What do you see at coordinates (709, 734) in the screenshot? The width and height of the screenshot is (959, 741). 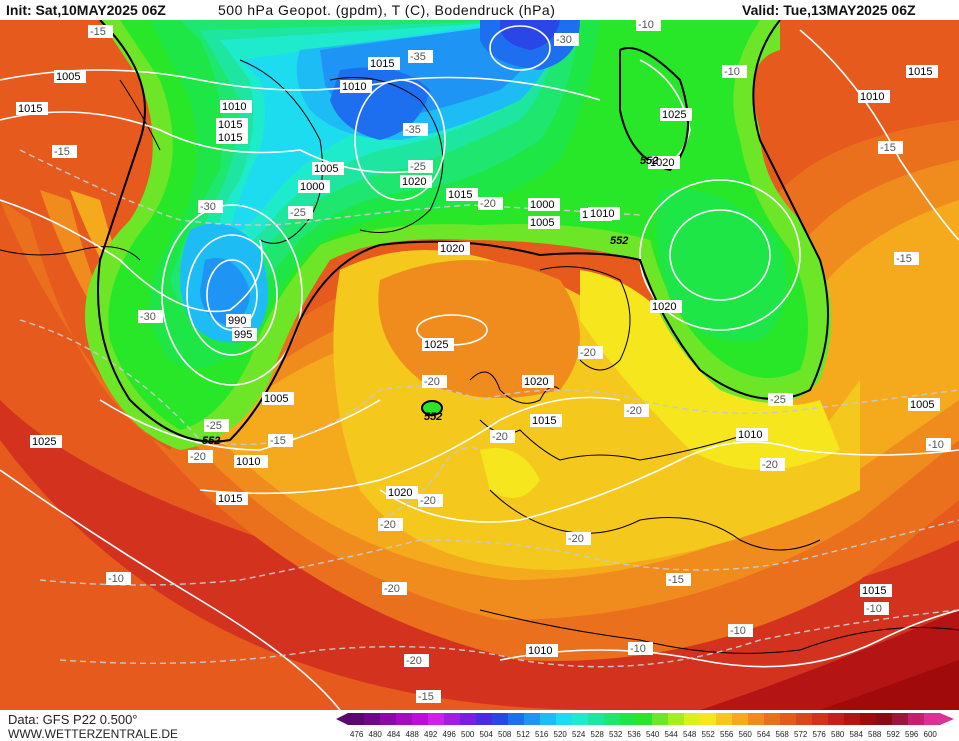 I see `colorbar-tick-label: 552` at bounding box center [709, 734].